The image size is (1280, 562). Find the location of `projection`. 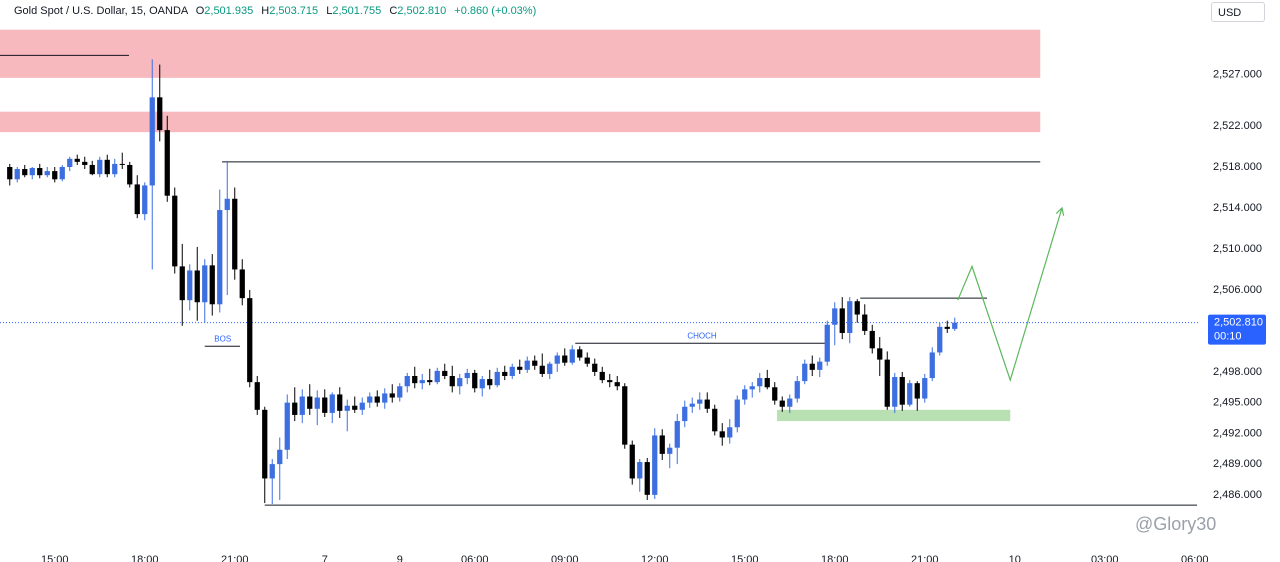

projection is located at coordinates (1010, 295).